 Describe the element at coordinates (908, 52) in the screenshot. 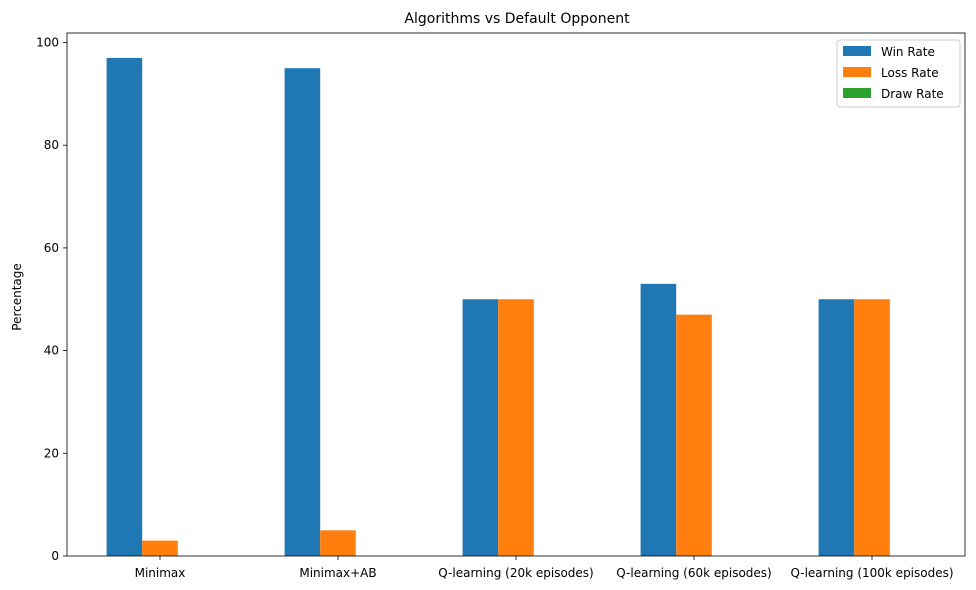

I see `legend-label: Win Rate` at that location.